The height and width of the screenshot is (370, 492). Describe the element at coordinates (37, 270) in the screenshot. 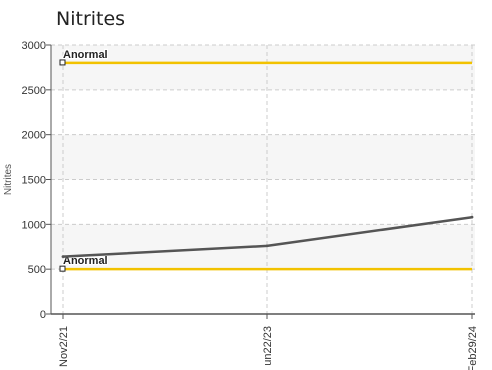

I see `y-tick-label: 500` at that location.